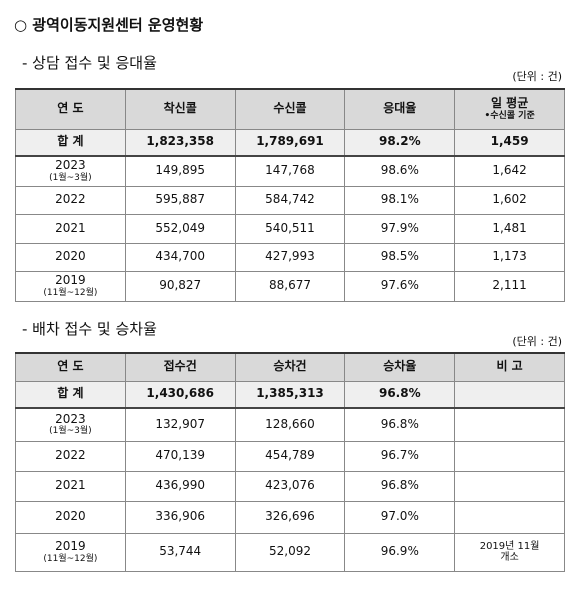  I want to click on total-cell, so click(509, 394).